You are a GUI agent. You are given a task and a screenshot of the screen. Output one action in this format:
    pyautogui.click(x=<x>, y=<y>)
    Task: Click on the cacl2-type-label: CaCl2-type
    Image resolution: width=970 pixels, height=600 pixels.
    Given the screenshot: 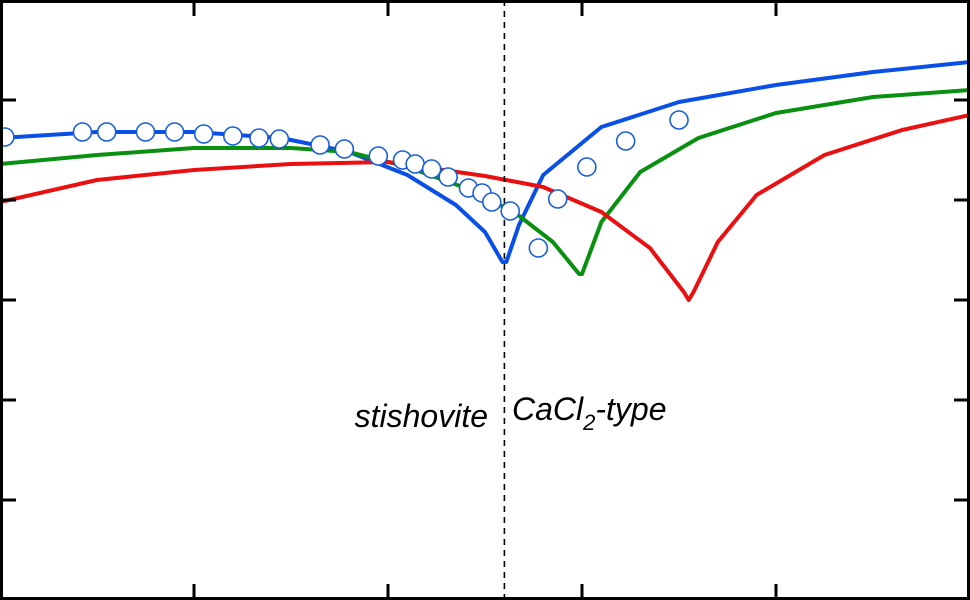 What is the action you would take?
    pyautogui.click(x=589, y=413)
    